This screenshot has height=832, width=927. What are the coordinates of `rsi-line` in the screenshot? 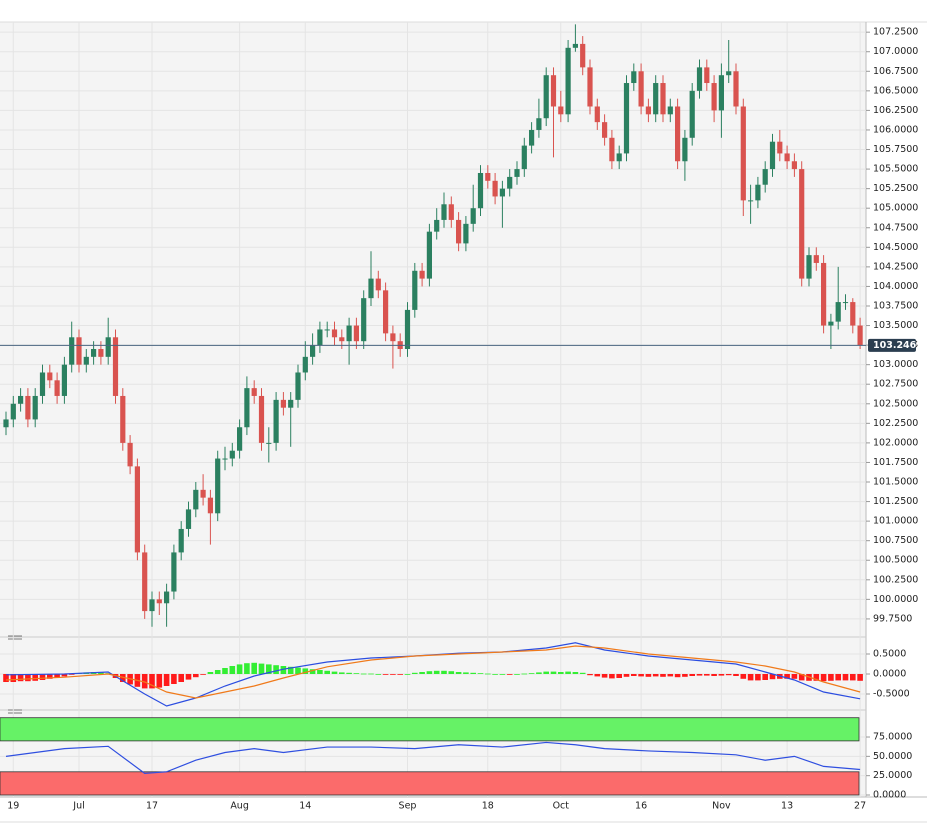 It's located at (433, 757).